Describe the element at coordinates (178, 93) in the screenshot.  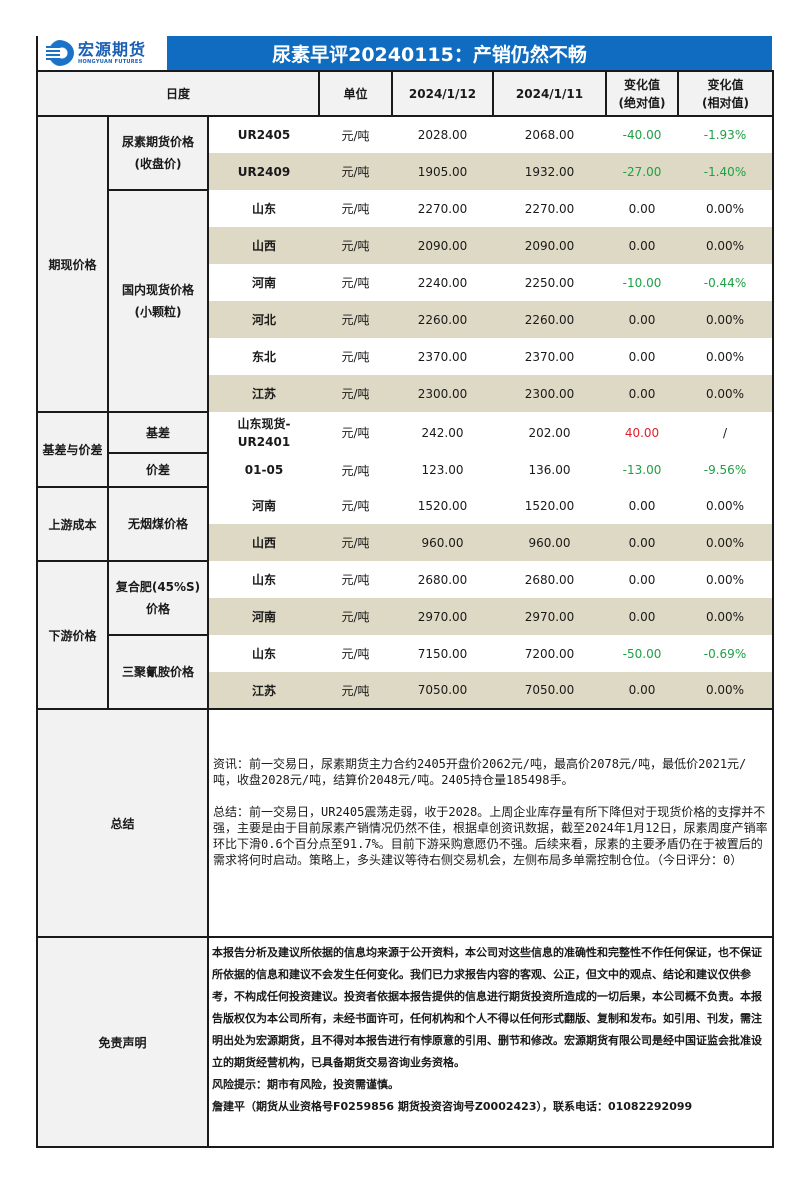
I see `col-header-daily: 日度` at that location.